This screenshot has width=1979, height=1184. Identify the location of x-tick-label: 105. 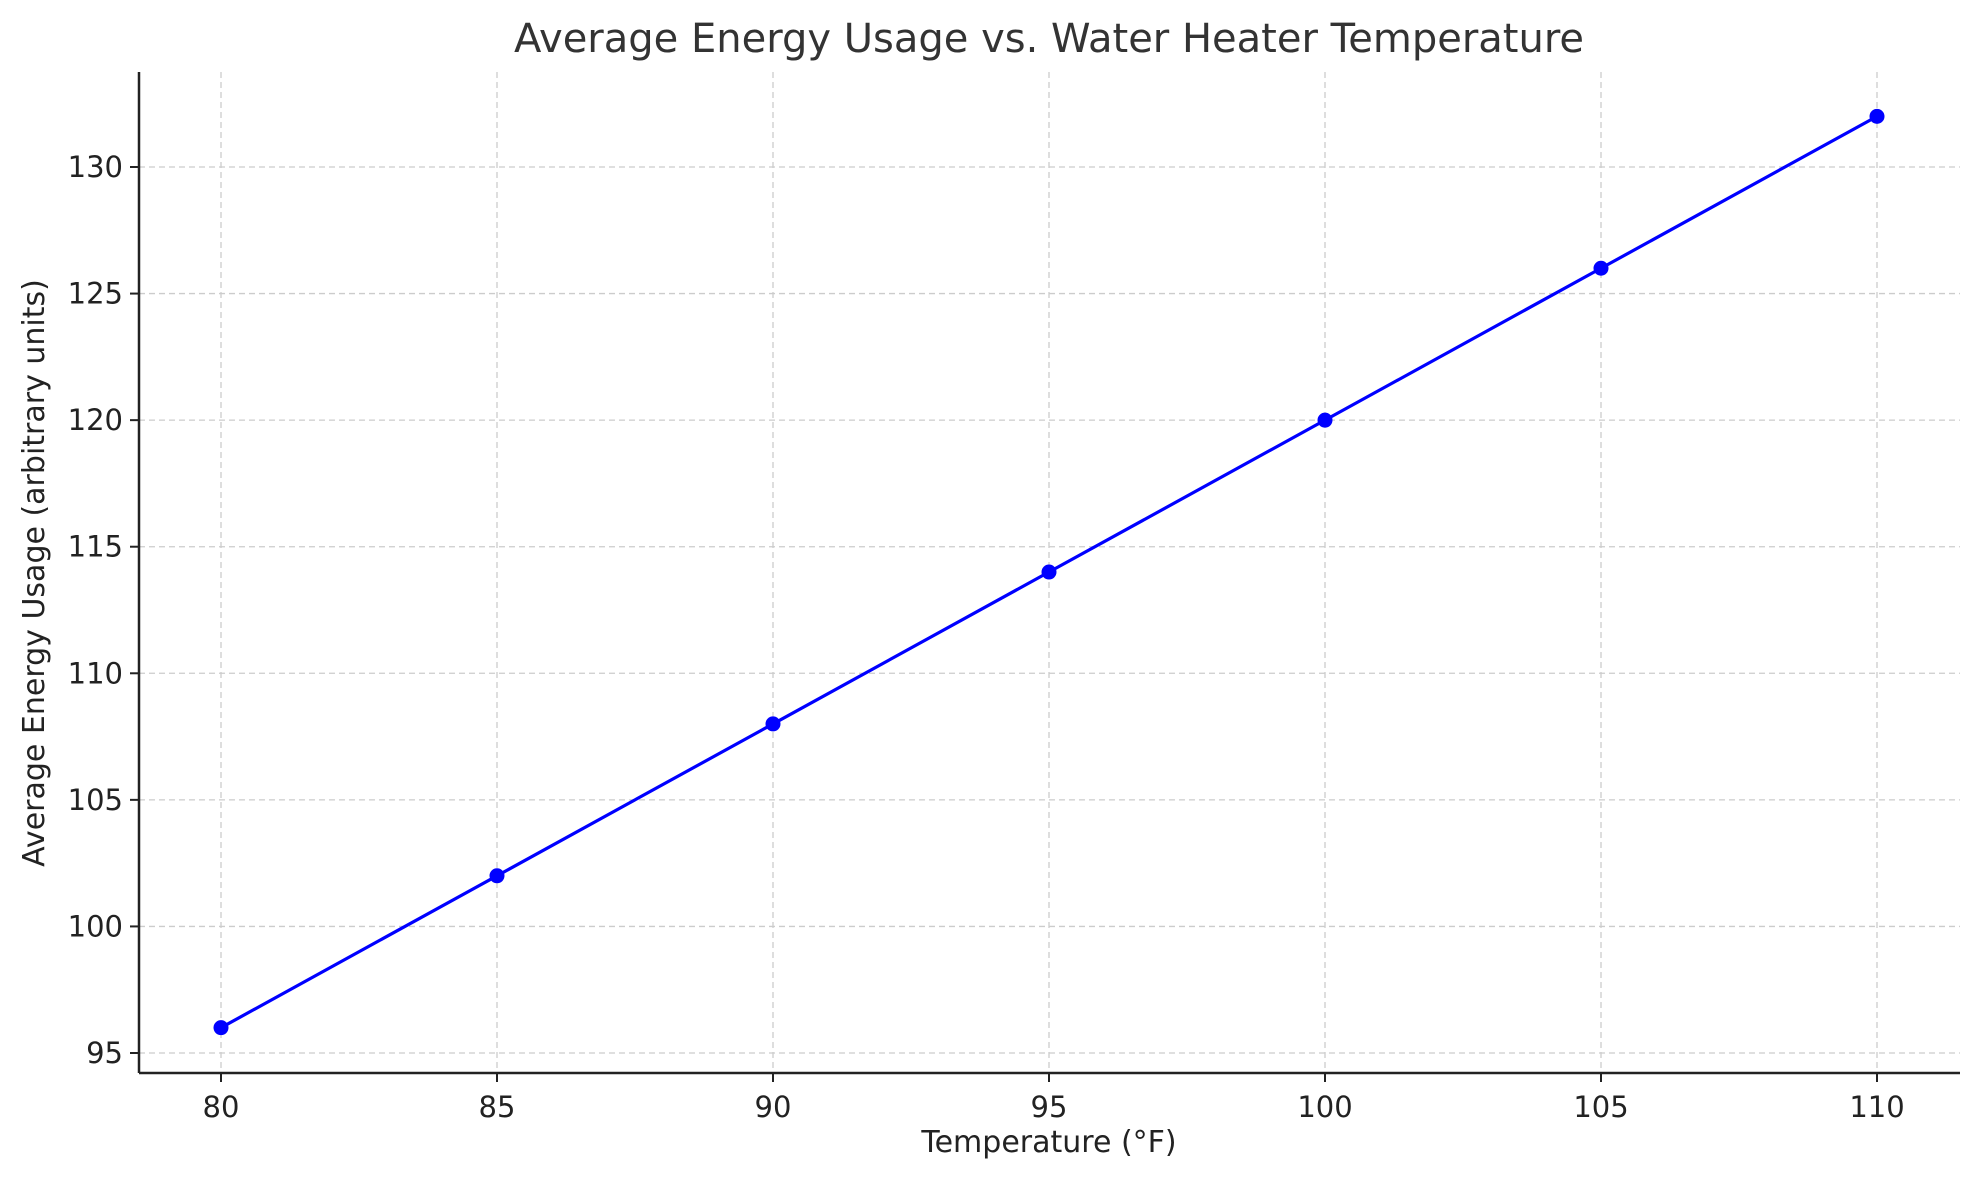
(1600, 1107).